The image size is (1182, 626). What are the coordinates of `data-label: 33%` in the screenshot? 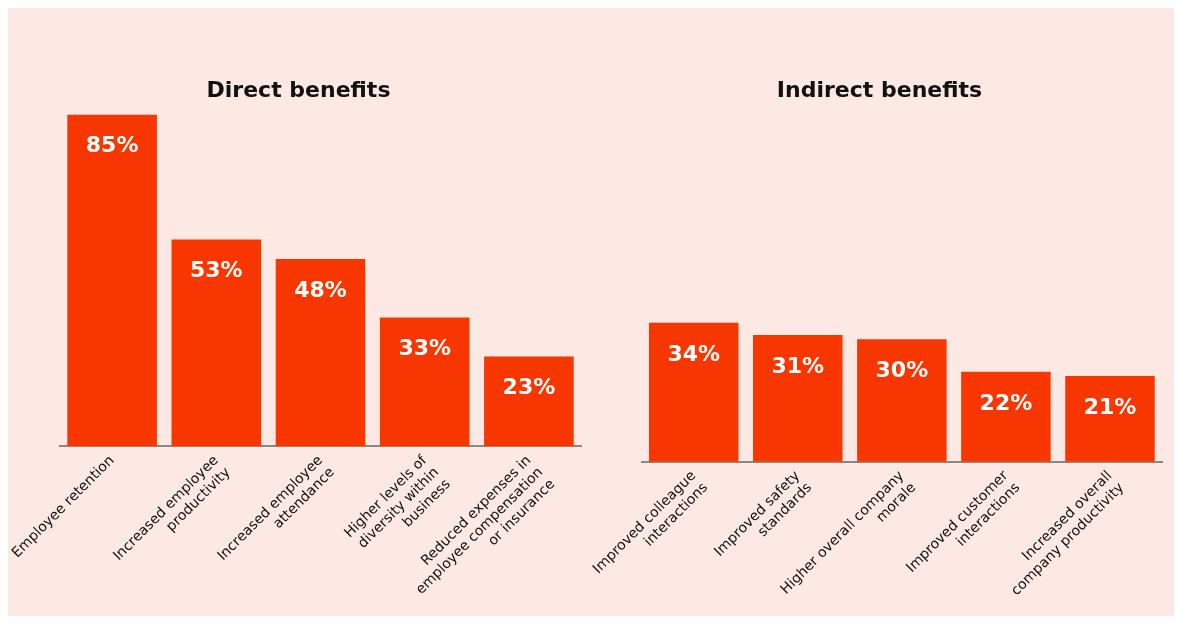 It's located at (425, 348).